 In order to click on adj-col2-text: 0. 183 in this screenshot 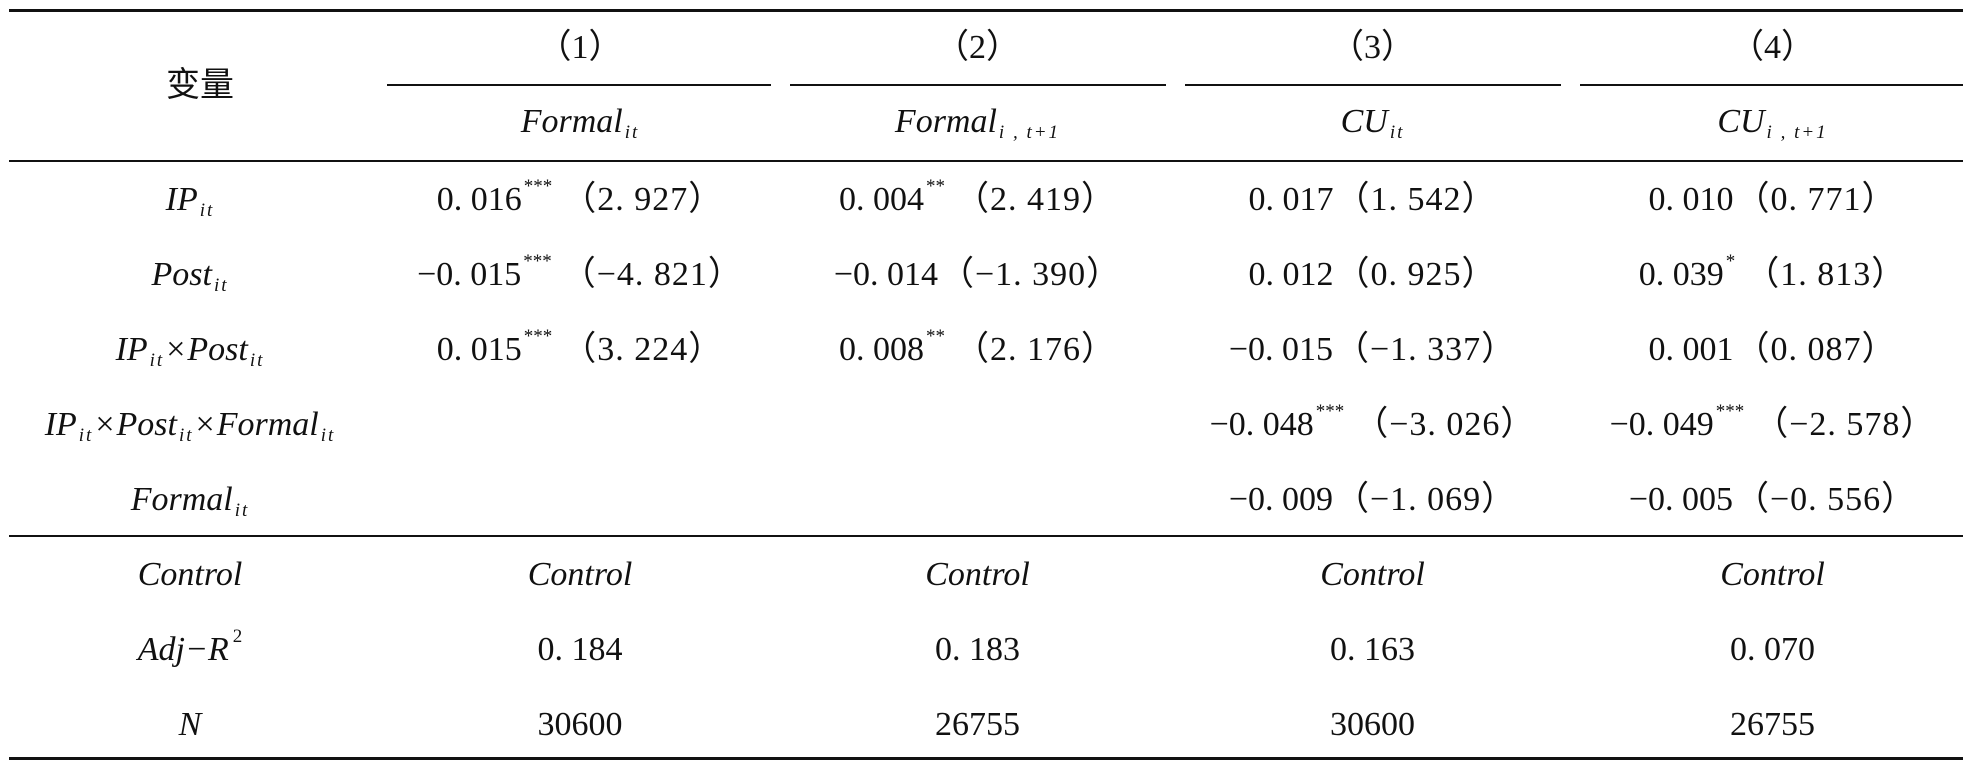, I will do `click(977, 649)`.